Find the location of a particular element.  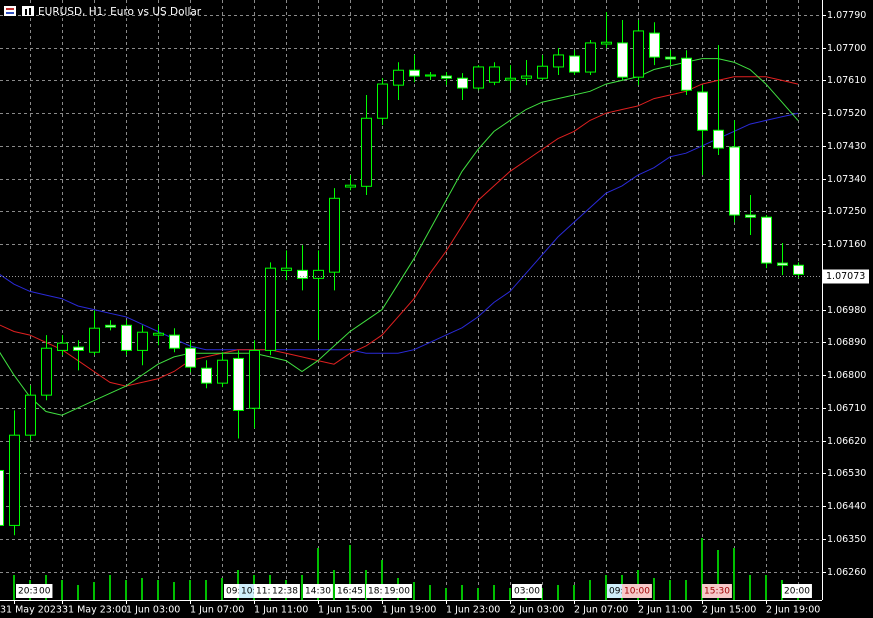

x-tick-label: 2 Jun 03:00 is located at coordinates (537, 610).